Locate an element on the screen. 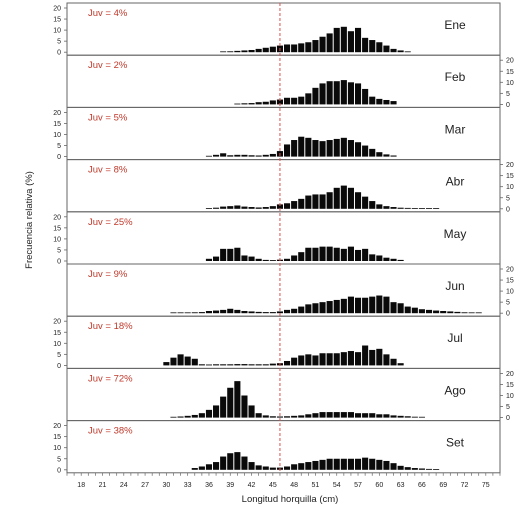 The image size is (521, 513). month-label: Feb is located at coordinates (455, 77).